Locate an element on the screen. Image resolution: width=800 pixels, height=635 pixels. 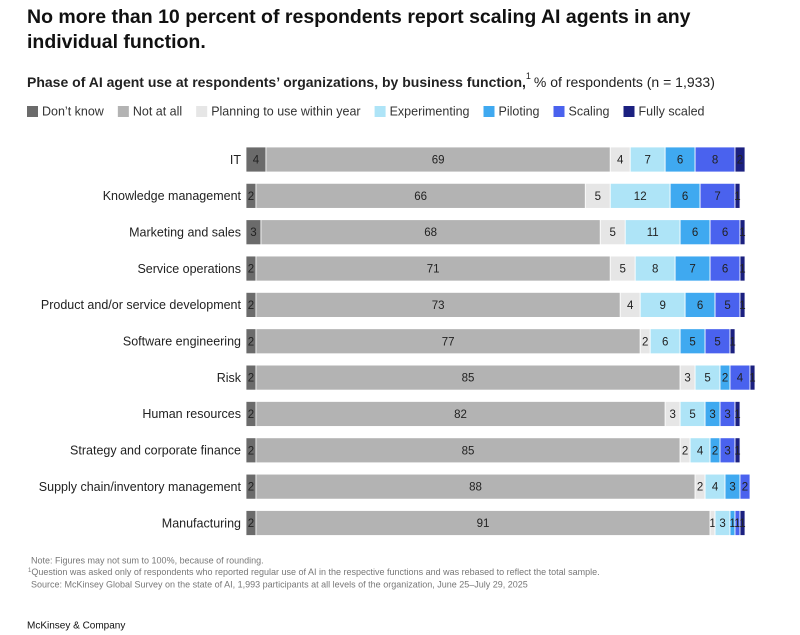
legend-label: Piloting is located at coordinates (519, 111).